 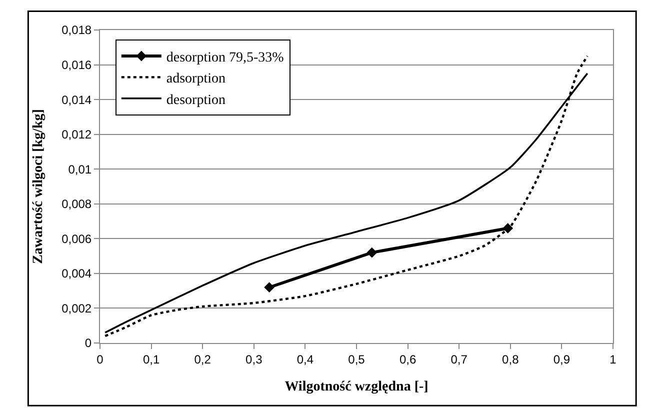 What do you see at coordinates (254, 359) in the screenshot?
I see `x-tick-label: 0,3` at bounding box center [254, 359].